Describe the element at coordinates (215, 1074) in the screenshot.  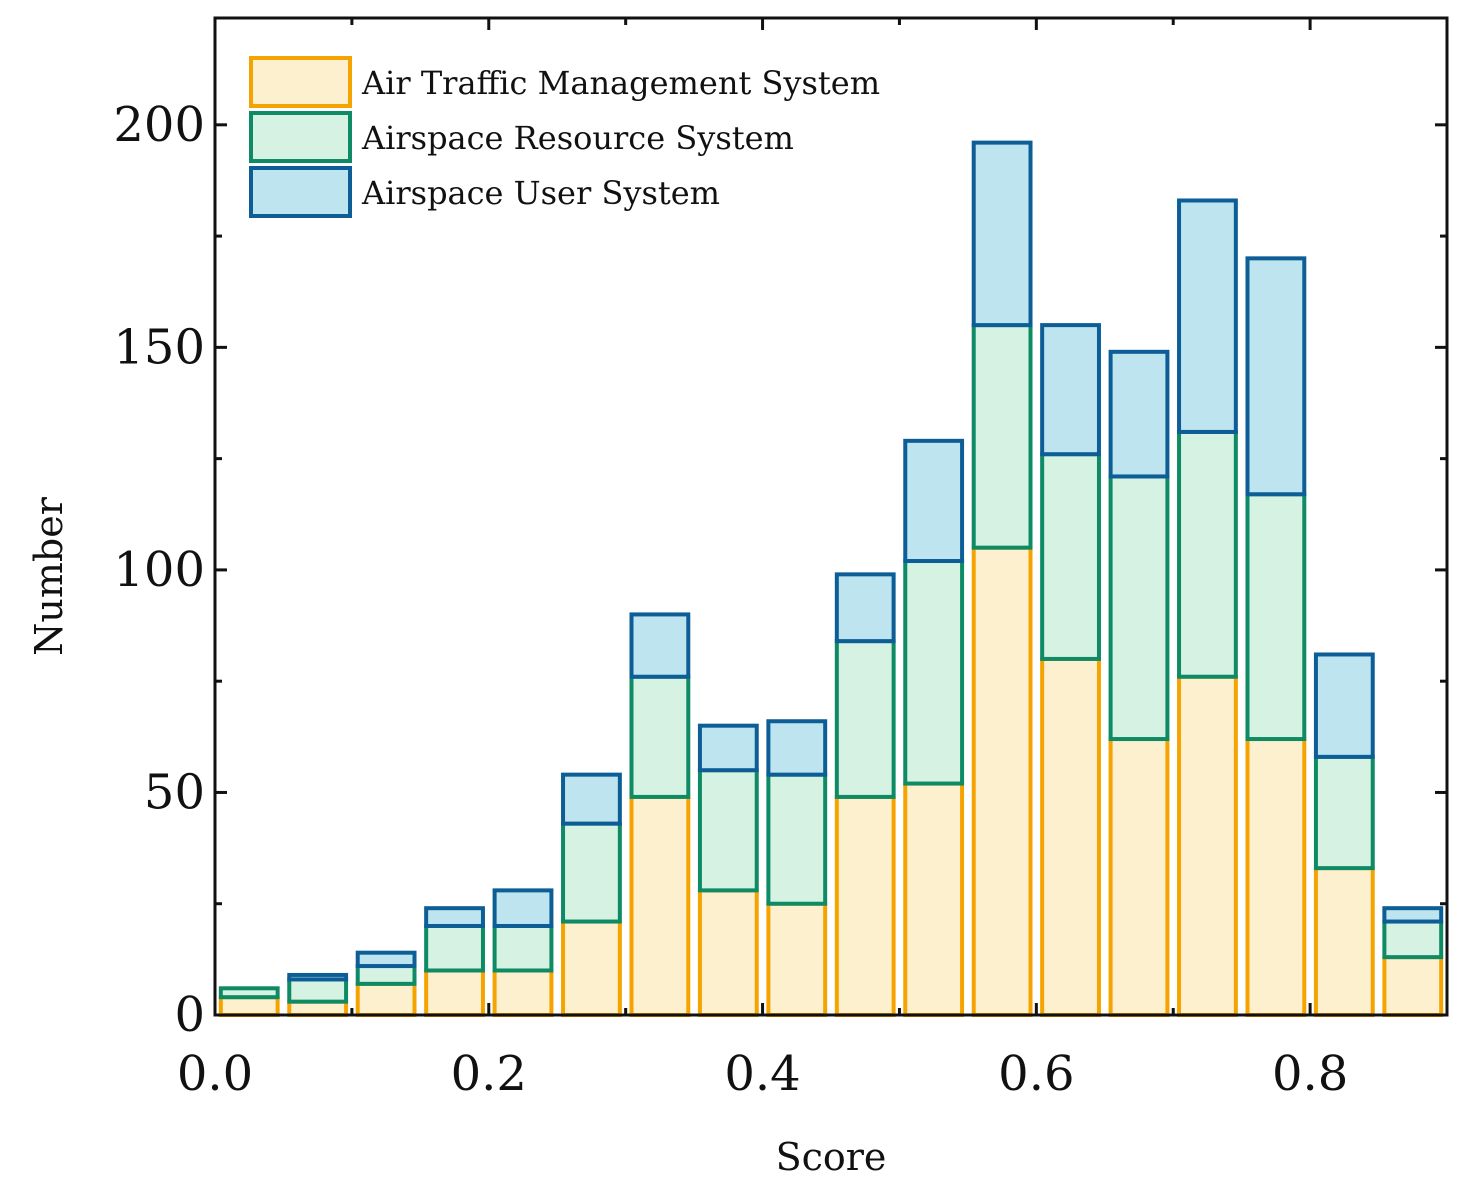
I see `x-tick-label: 0.0` at that location.